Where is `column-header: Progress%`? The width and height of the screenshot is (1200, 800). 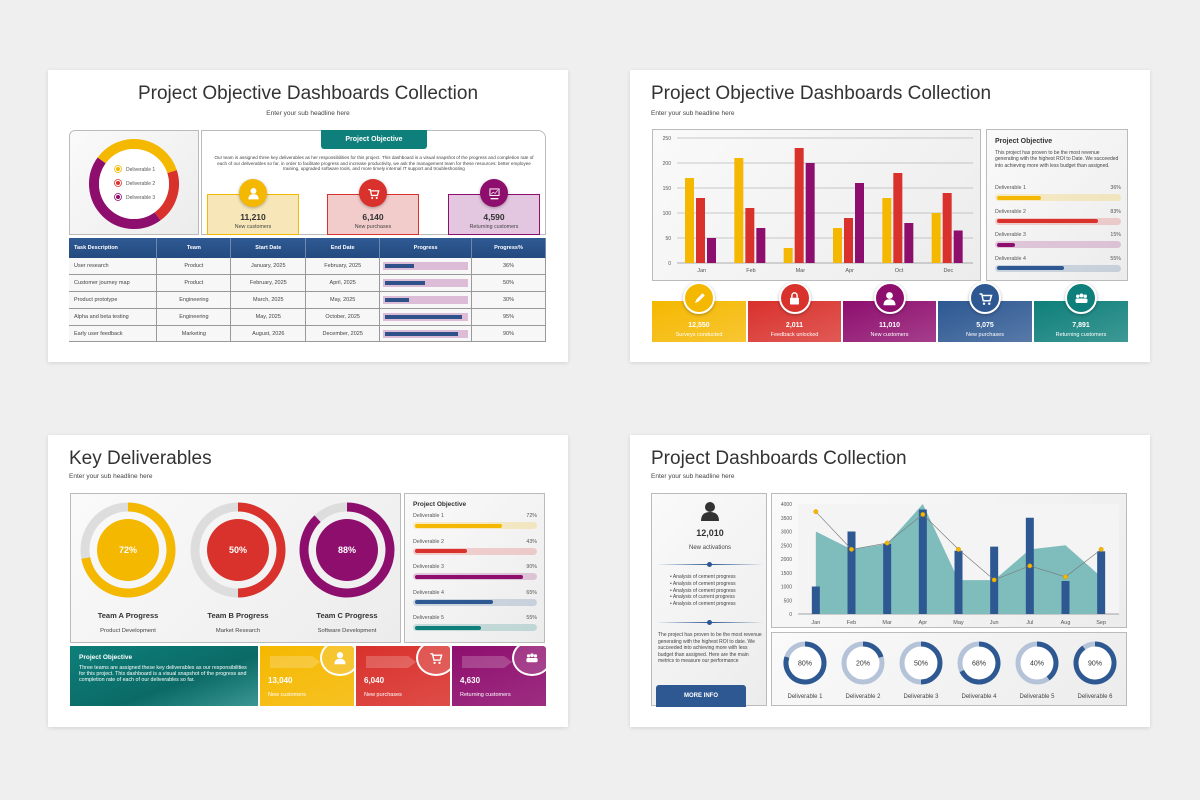
column-header: Progress% is located at coordinates (508, 248).